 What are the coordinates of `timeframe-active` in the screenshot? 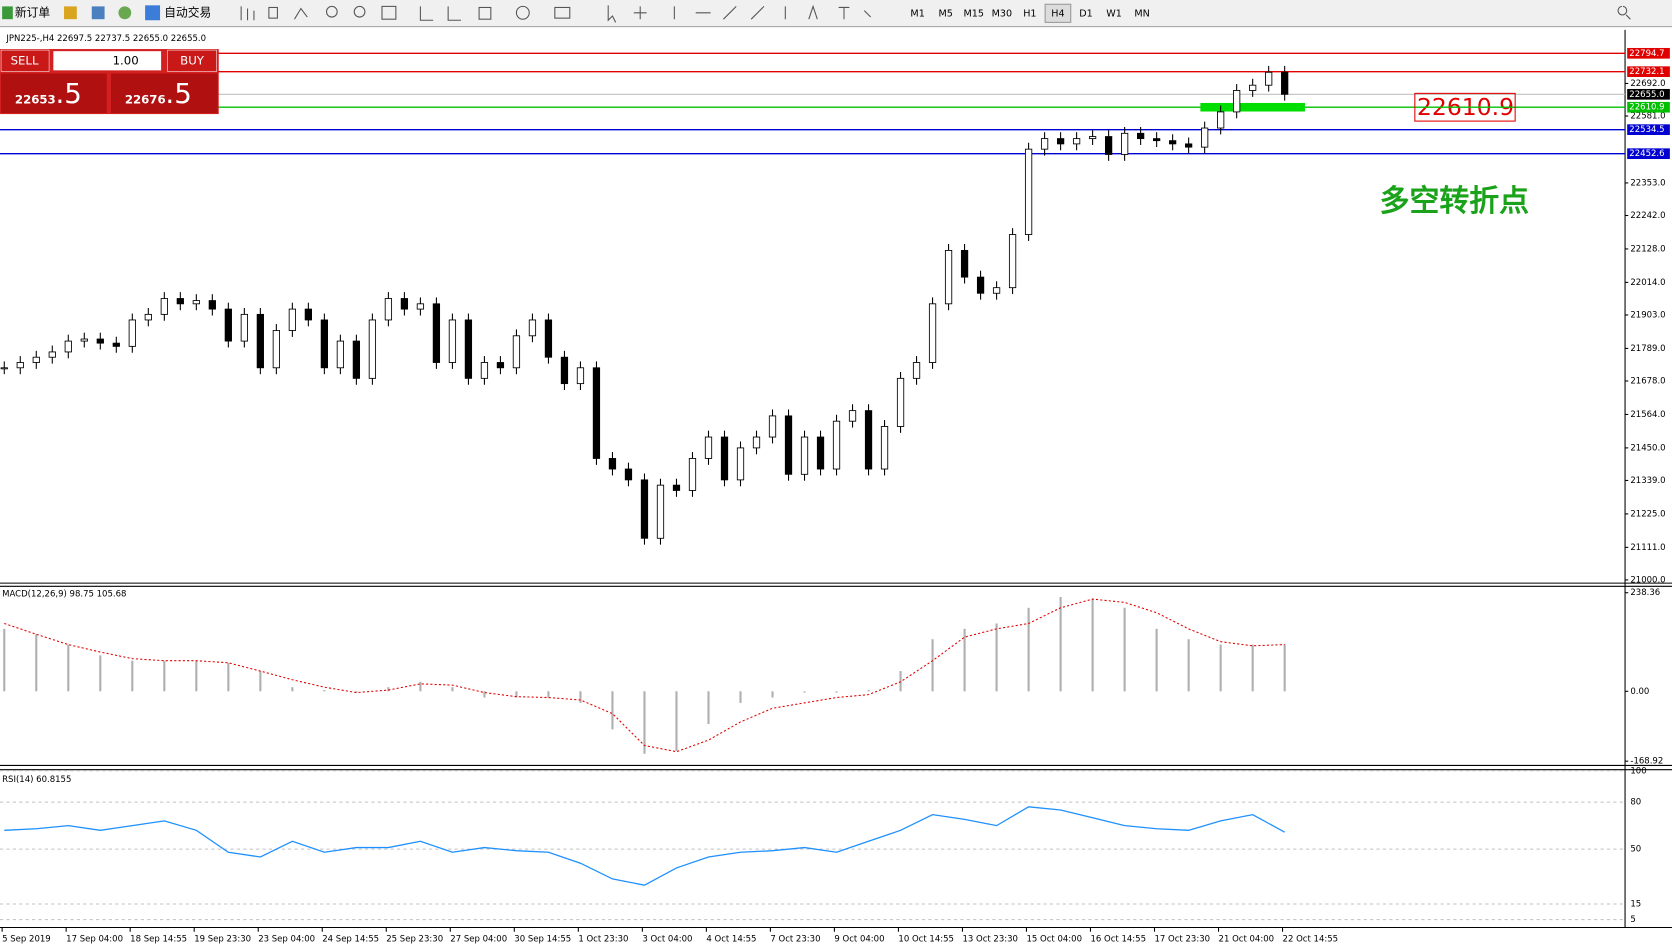 It's located at (1058, 13).